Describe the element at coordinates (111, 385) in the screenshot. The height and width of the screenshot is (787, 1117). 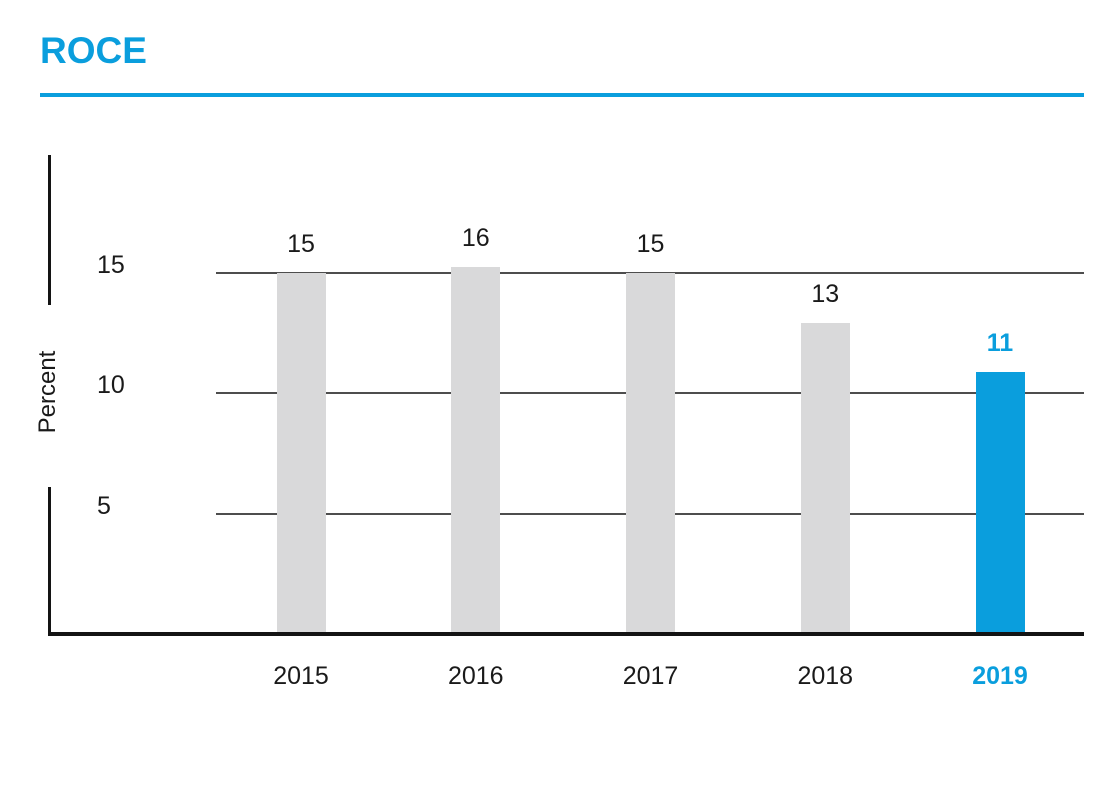
I see `y-tick-label-10: 10` at that location.